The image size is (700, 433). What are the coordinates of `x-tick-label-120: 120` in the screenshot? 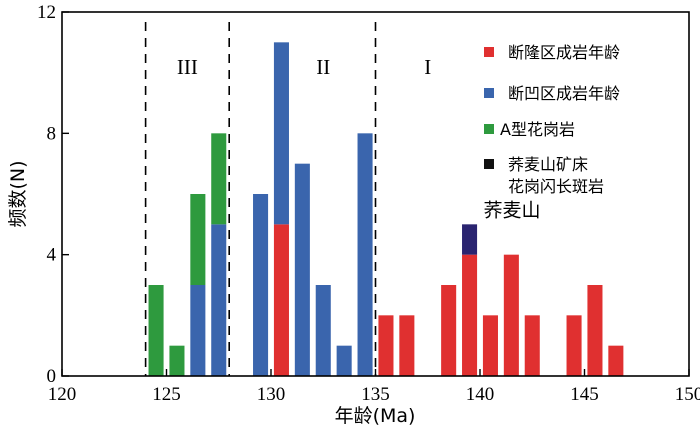 It's located at (62, 394).